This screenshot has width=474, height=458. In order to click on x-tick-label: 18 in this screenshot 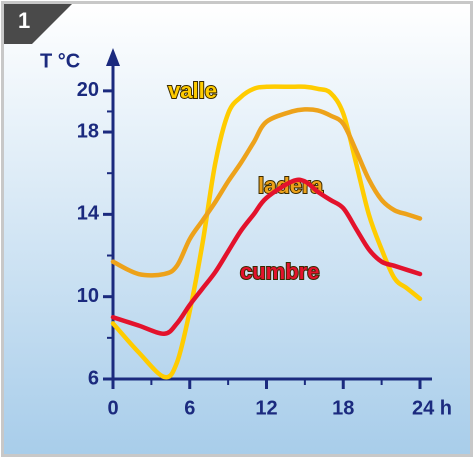, I will do `click(343, 408)`.